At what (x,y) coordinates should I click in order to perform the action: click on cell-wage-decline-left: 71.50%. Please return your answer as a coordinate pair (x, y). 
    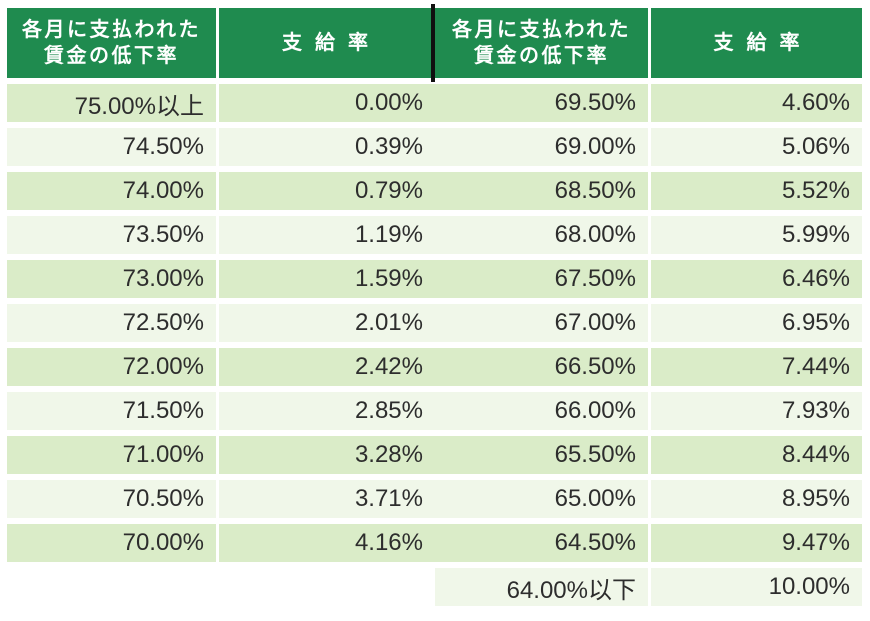
    Looking at the image, I should click on (111, 411).